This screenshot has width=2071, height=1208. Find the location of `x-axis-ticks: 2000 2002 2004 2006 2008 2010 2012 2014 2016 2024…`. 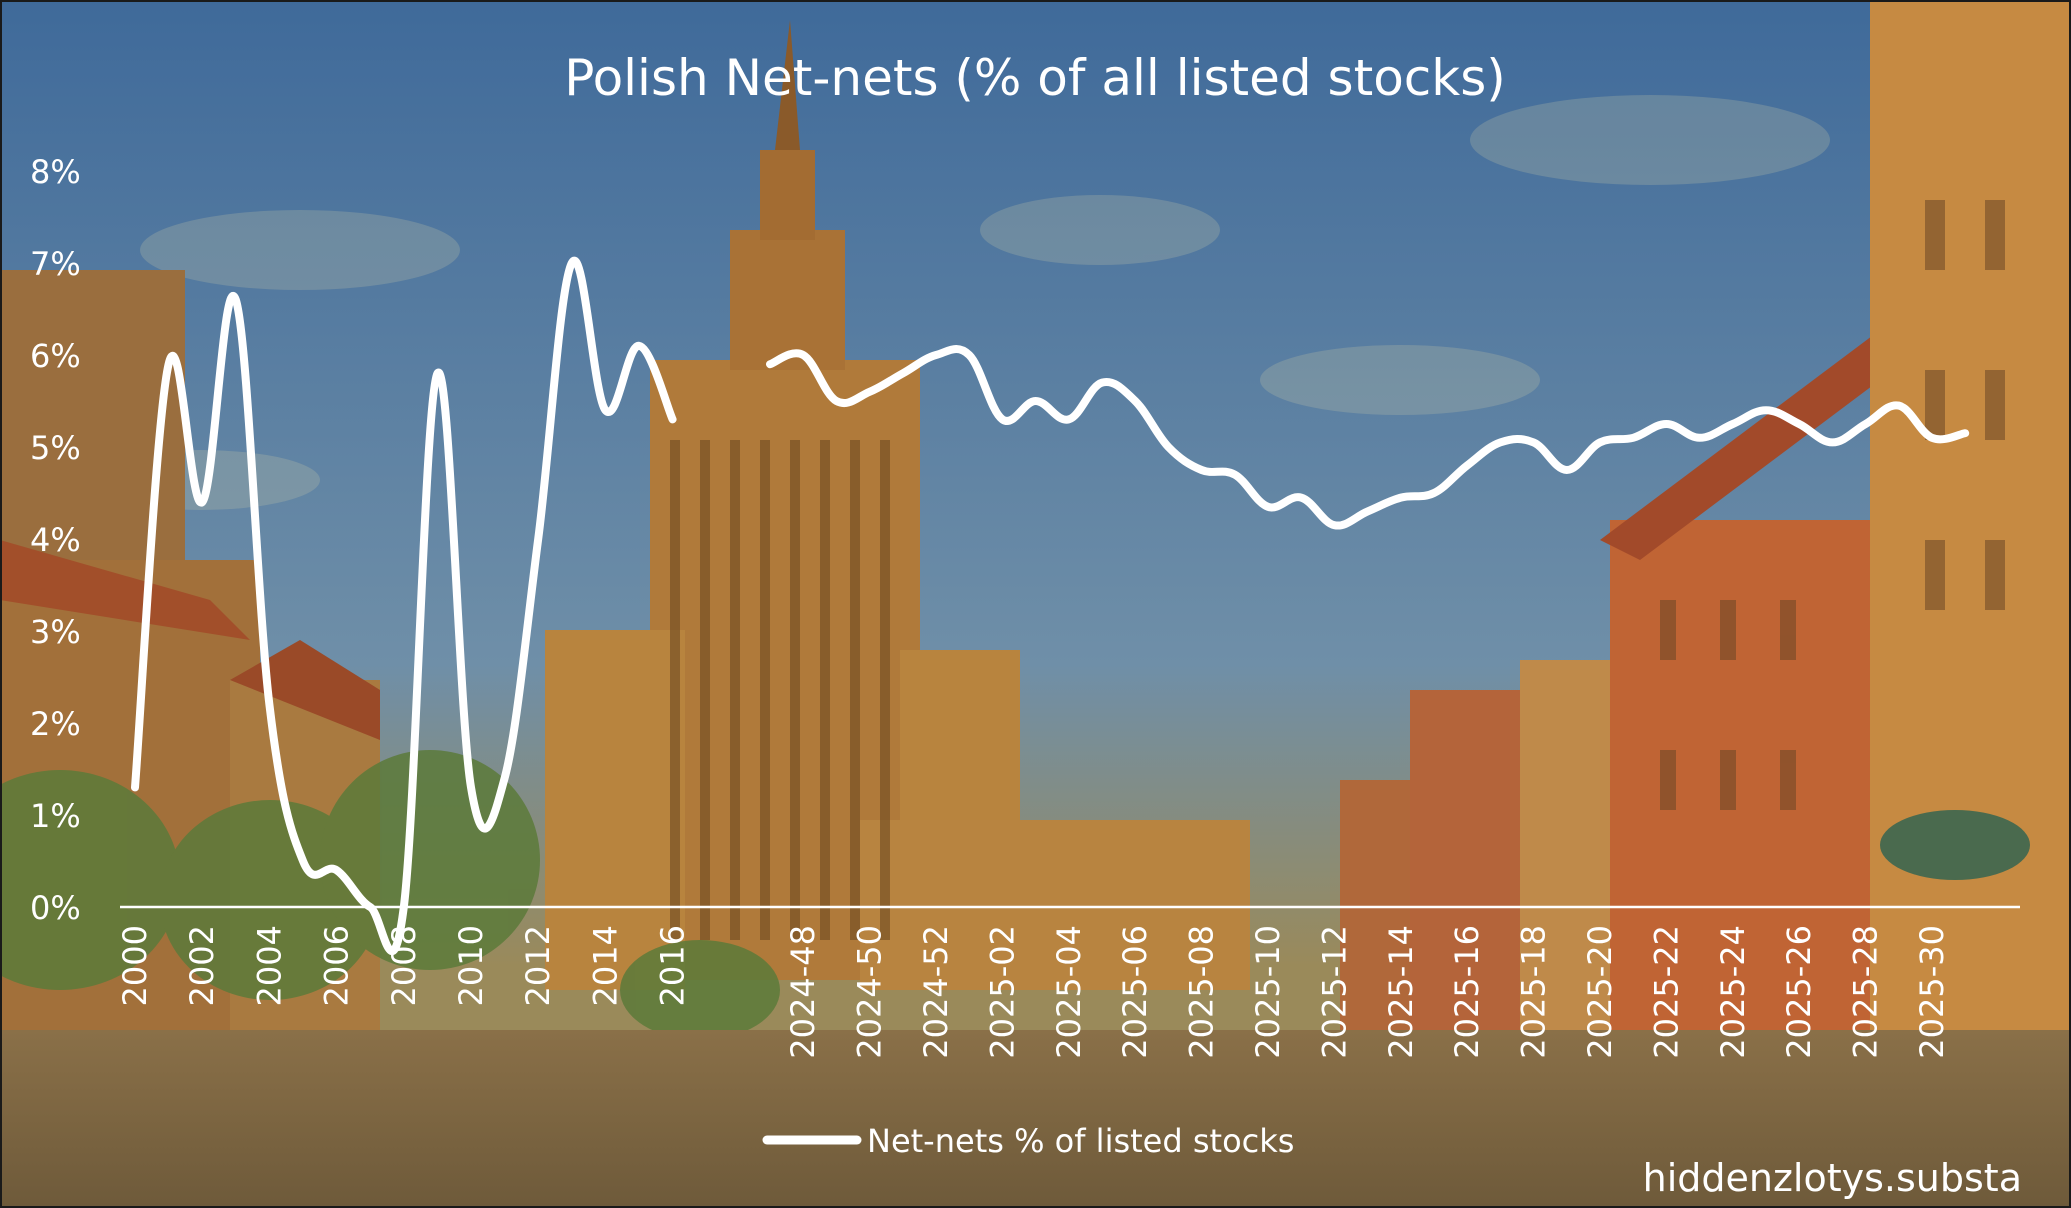

x-axis-ticks: 2000 2002 2004 2006 2008 2010 2012 2014 2016 2024… is located at coordinates (1033, 992).